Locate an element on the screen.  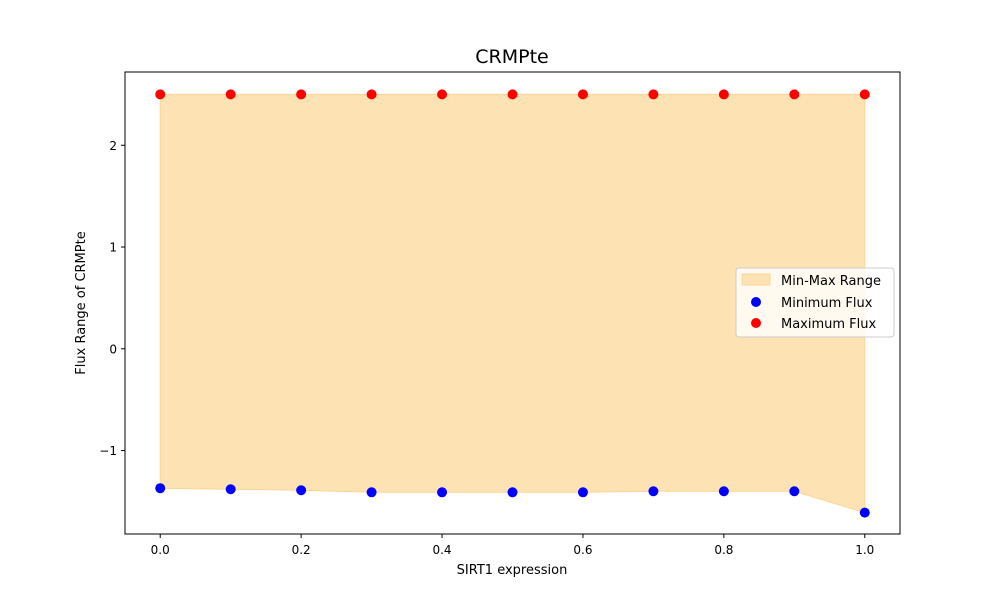
x-axis: 0.0 0.2 0.4 0.6 0.8 1.0 is located at coordinates (512, 545).